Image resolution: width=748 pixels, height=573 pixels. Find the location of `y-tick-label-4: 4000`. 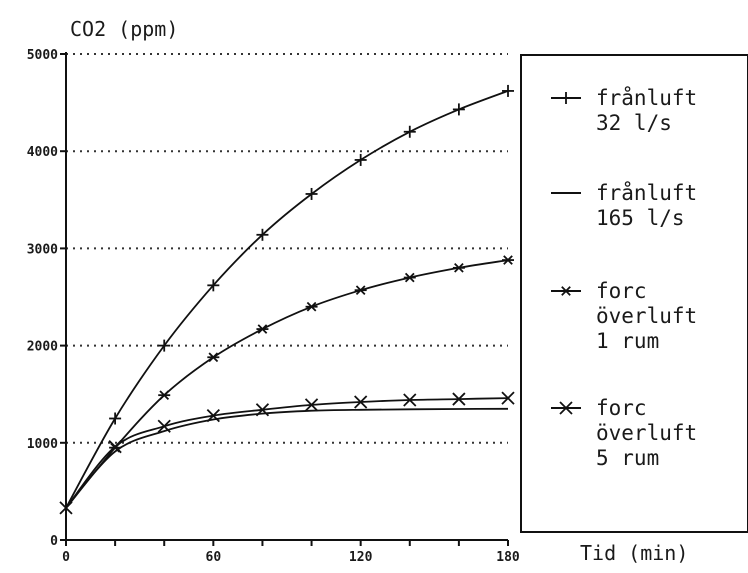

y-tick-label-4: 4000 is located at coordinates (42, 152).